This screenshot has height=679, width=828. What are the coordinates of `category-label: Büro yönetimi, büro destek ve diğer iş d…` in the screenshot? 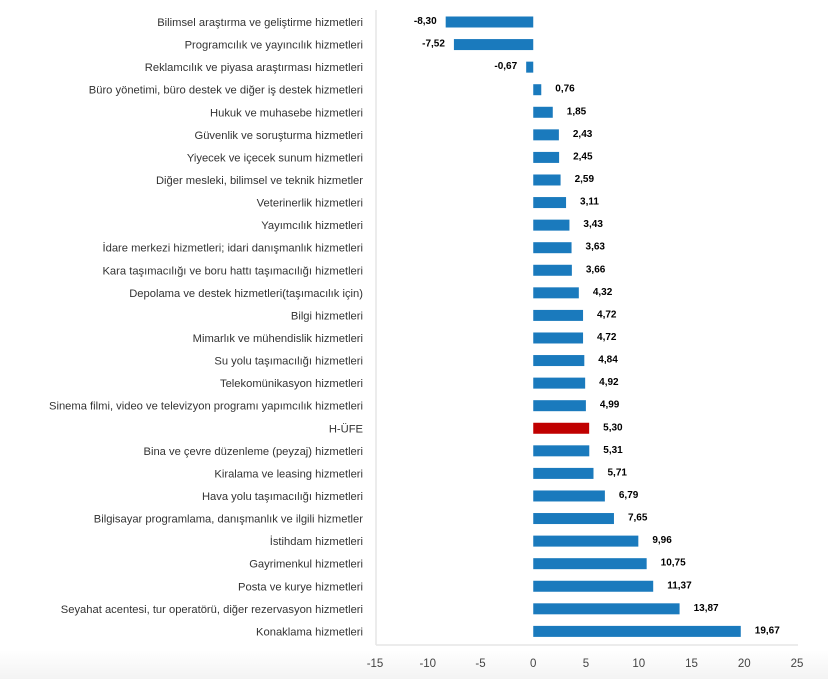 It's located at (226, 91).